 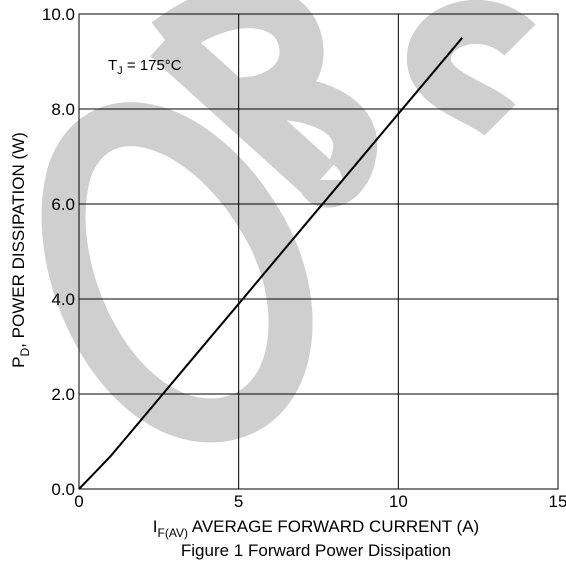 What do you see at coordinates (398, 501) in the screenshot?
I see `x-tick-label-2: 10` at bounding box center [398, 501].